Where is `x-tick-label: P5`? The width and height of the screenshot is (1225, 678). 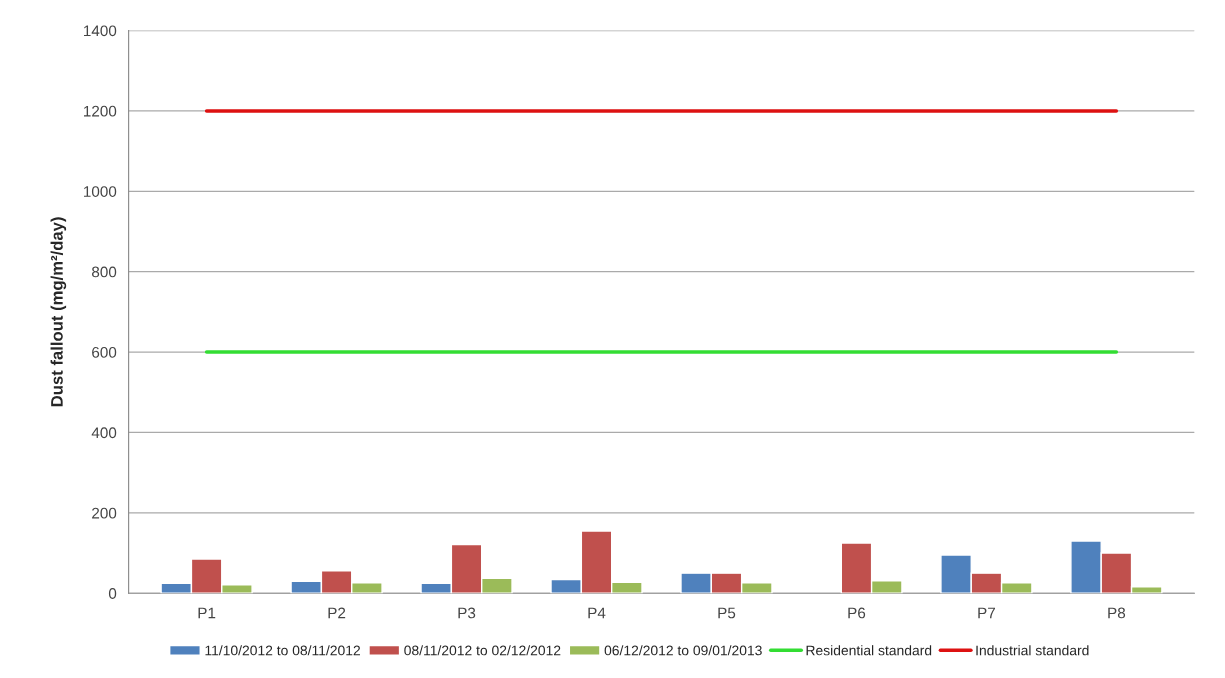 x-tick-label: P5 is located at coordinates (727, 613).